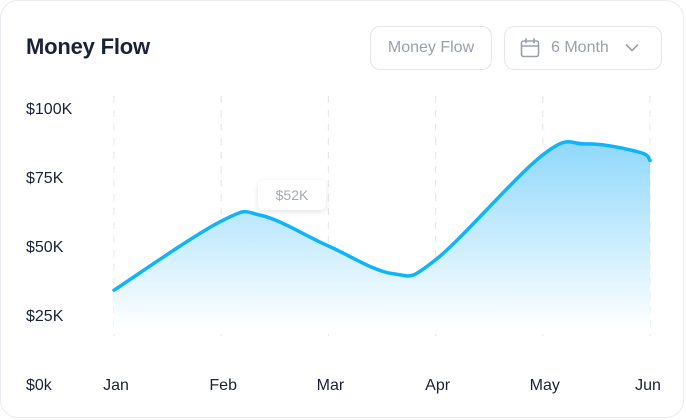  Describe the element at coordinates (223, 385) in the screenshot. I see `x-tick-label: Feb` at that location.